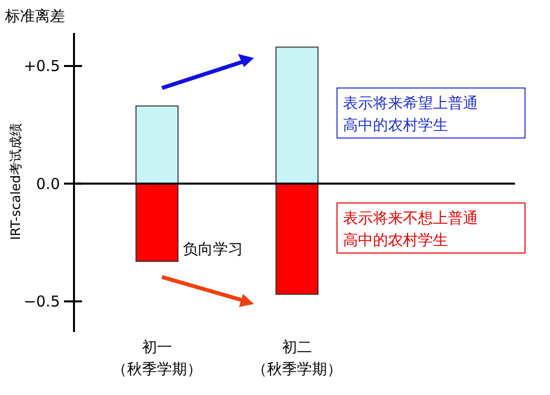 Image resolution: width=550 pixels, height=395 pixels. What do you see at coordinates (410, 229) in the screenshot?
I see `series-label: 表示将来不想上普通高中的农村学生` at bounding box center [410, 229].